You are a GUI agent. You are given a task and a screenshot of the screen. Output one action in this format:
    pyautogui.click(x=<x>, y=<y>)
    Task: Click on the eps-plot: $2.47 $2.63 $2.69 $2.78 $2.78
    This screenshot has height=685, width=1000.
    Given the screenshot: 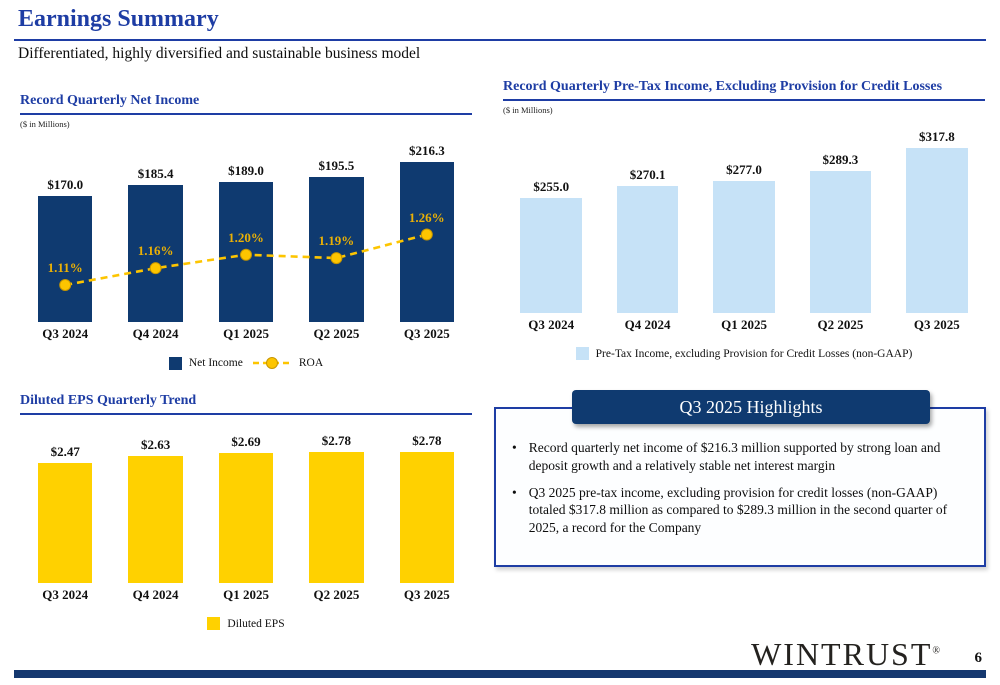 What is the action you would take?
    pyautogui.click(x=246, y=508)
    